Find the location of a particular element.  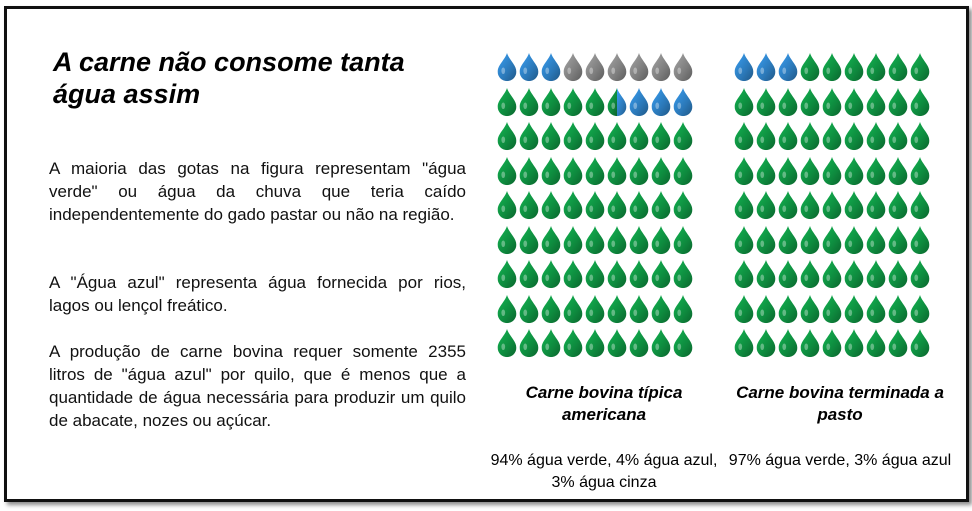

infographic-title: A carne não consome tanta água assim is located at coordinates (229, 78).